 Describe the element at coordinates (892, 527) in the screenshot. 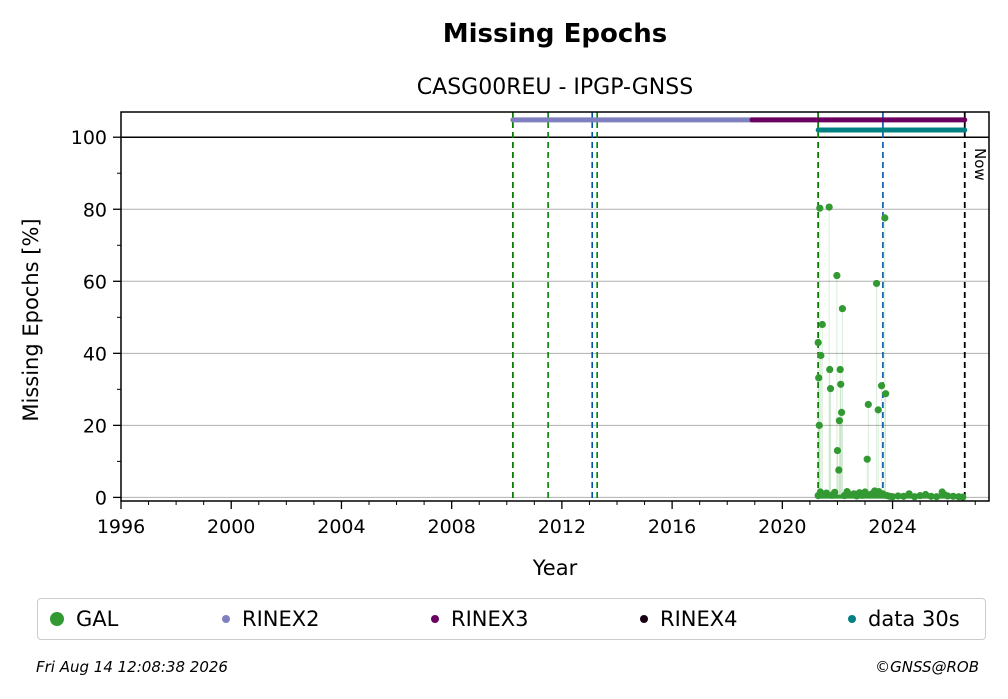

I see `x-tick-label: 2024` at that location.